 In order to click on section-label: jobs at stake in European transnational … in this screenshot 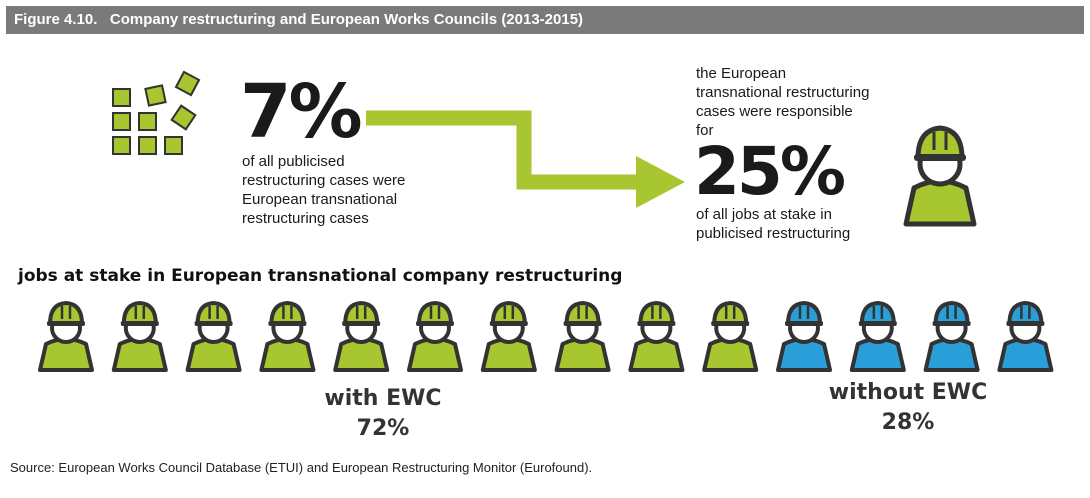, I will do `click(320, 276)`.